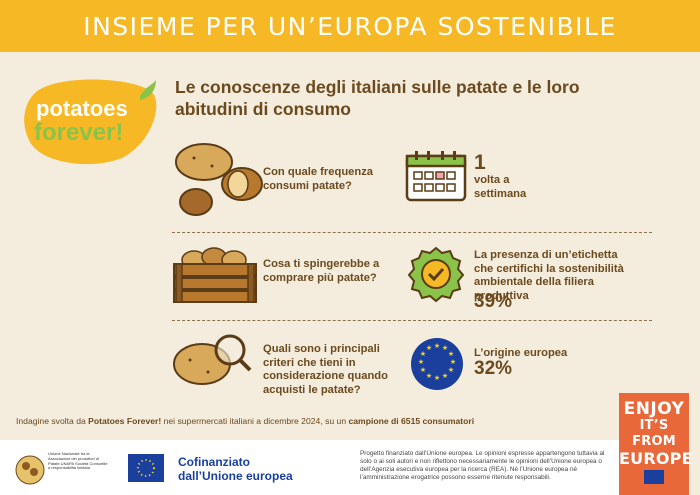 This screenshot has width=700, height=495. What do you see at coordinates (493, 368) in the screenshot?
I see `percent-criteria: 32%` at bounding box center [493, 368].